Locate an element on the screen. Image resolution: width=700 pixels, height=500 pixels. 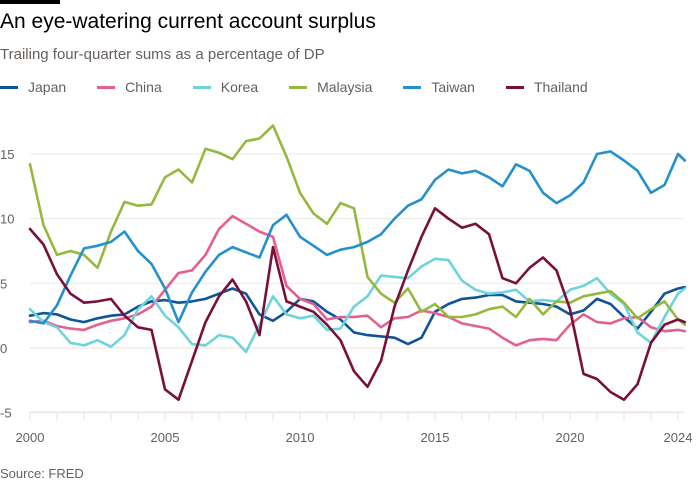
y-tick-label: 15 is located at coordinates (7, 154).